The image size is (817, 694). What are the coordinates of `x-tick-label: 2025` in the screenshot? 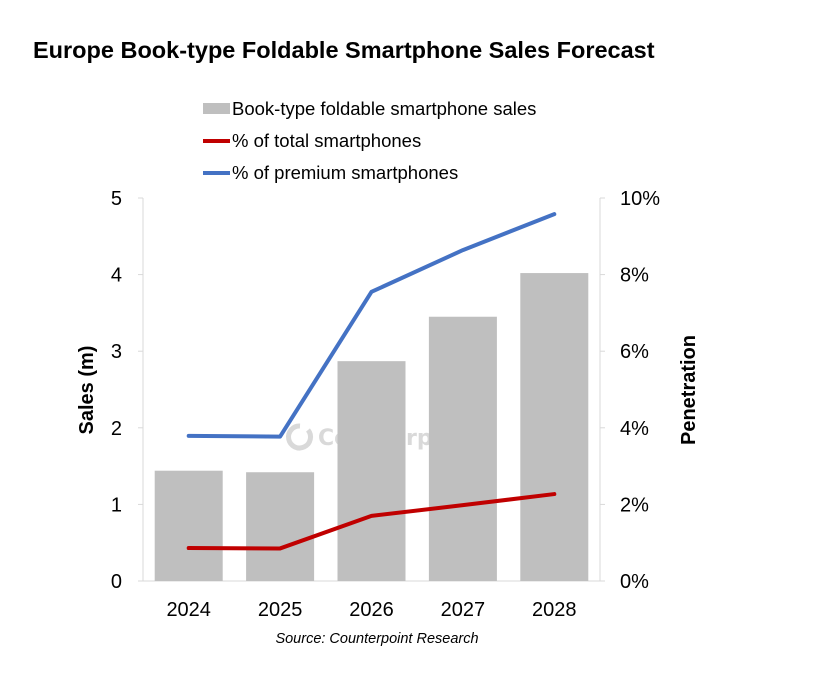 It's located at (280, 610).